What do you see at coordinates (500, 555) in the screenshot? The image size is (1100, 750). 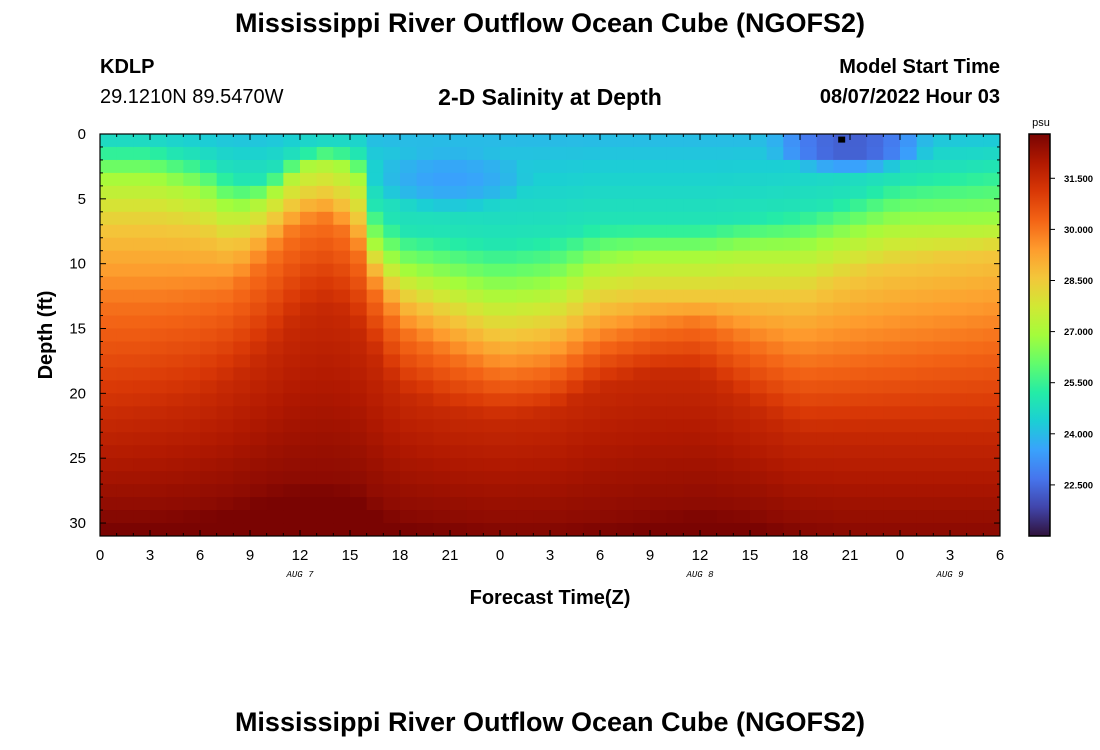 I see `x-tick-label: 0` at bounding box center [500, 555].